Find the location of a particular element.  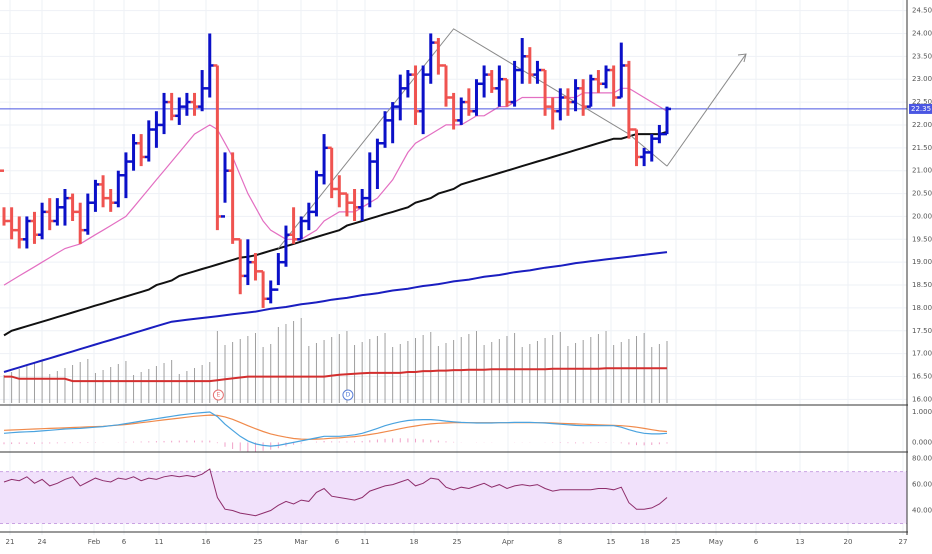

price-tick-label: 23.00 is located at coordinates (922, 79).